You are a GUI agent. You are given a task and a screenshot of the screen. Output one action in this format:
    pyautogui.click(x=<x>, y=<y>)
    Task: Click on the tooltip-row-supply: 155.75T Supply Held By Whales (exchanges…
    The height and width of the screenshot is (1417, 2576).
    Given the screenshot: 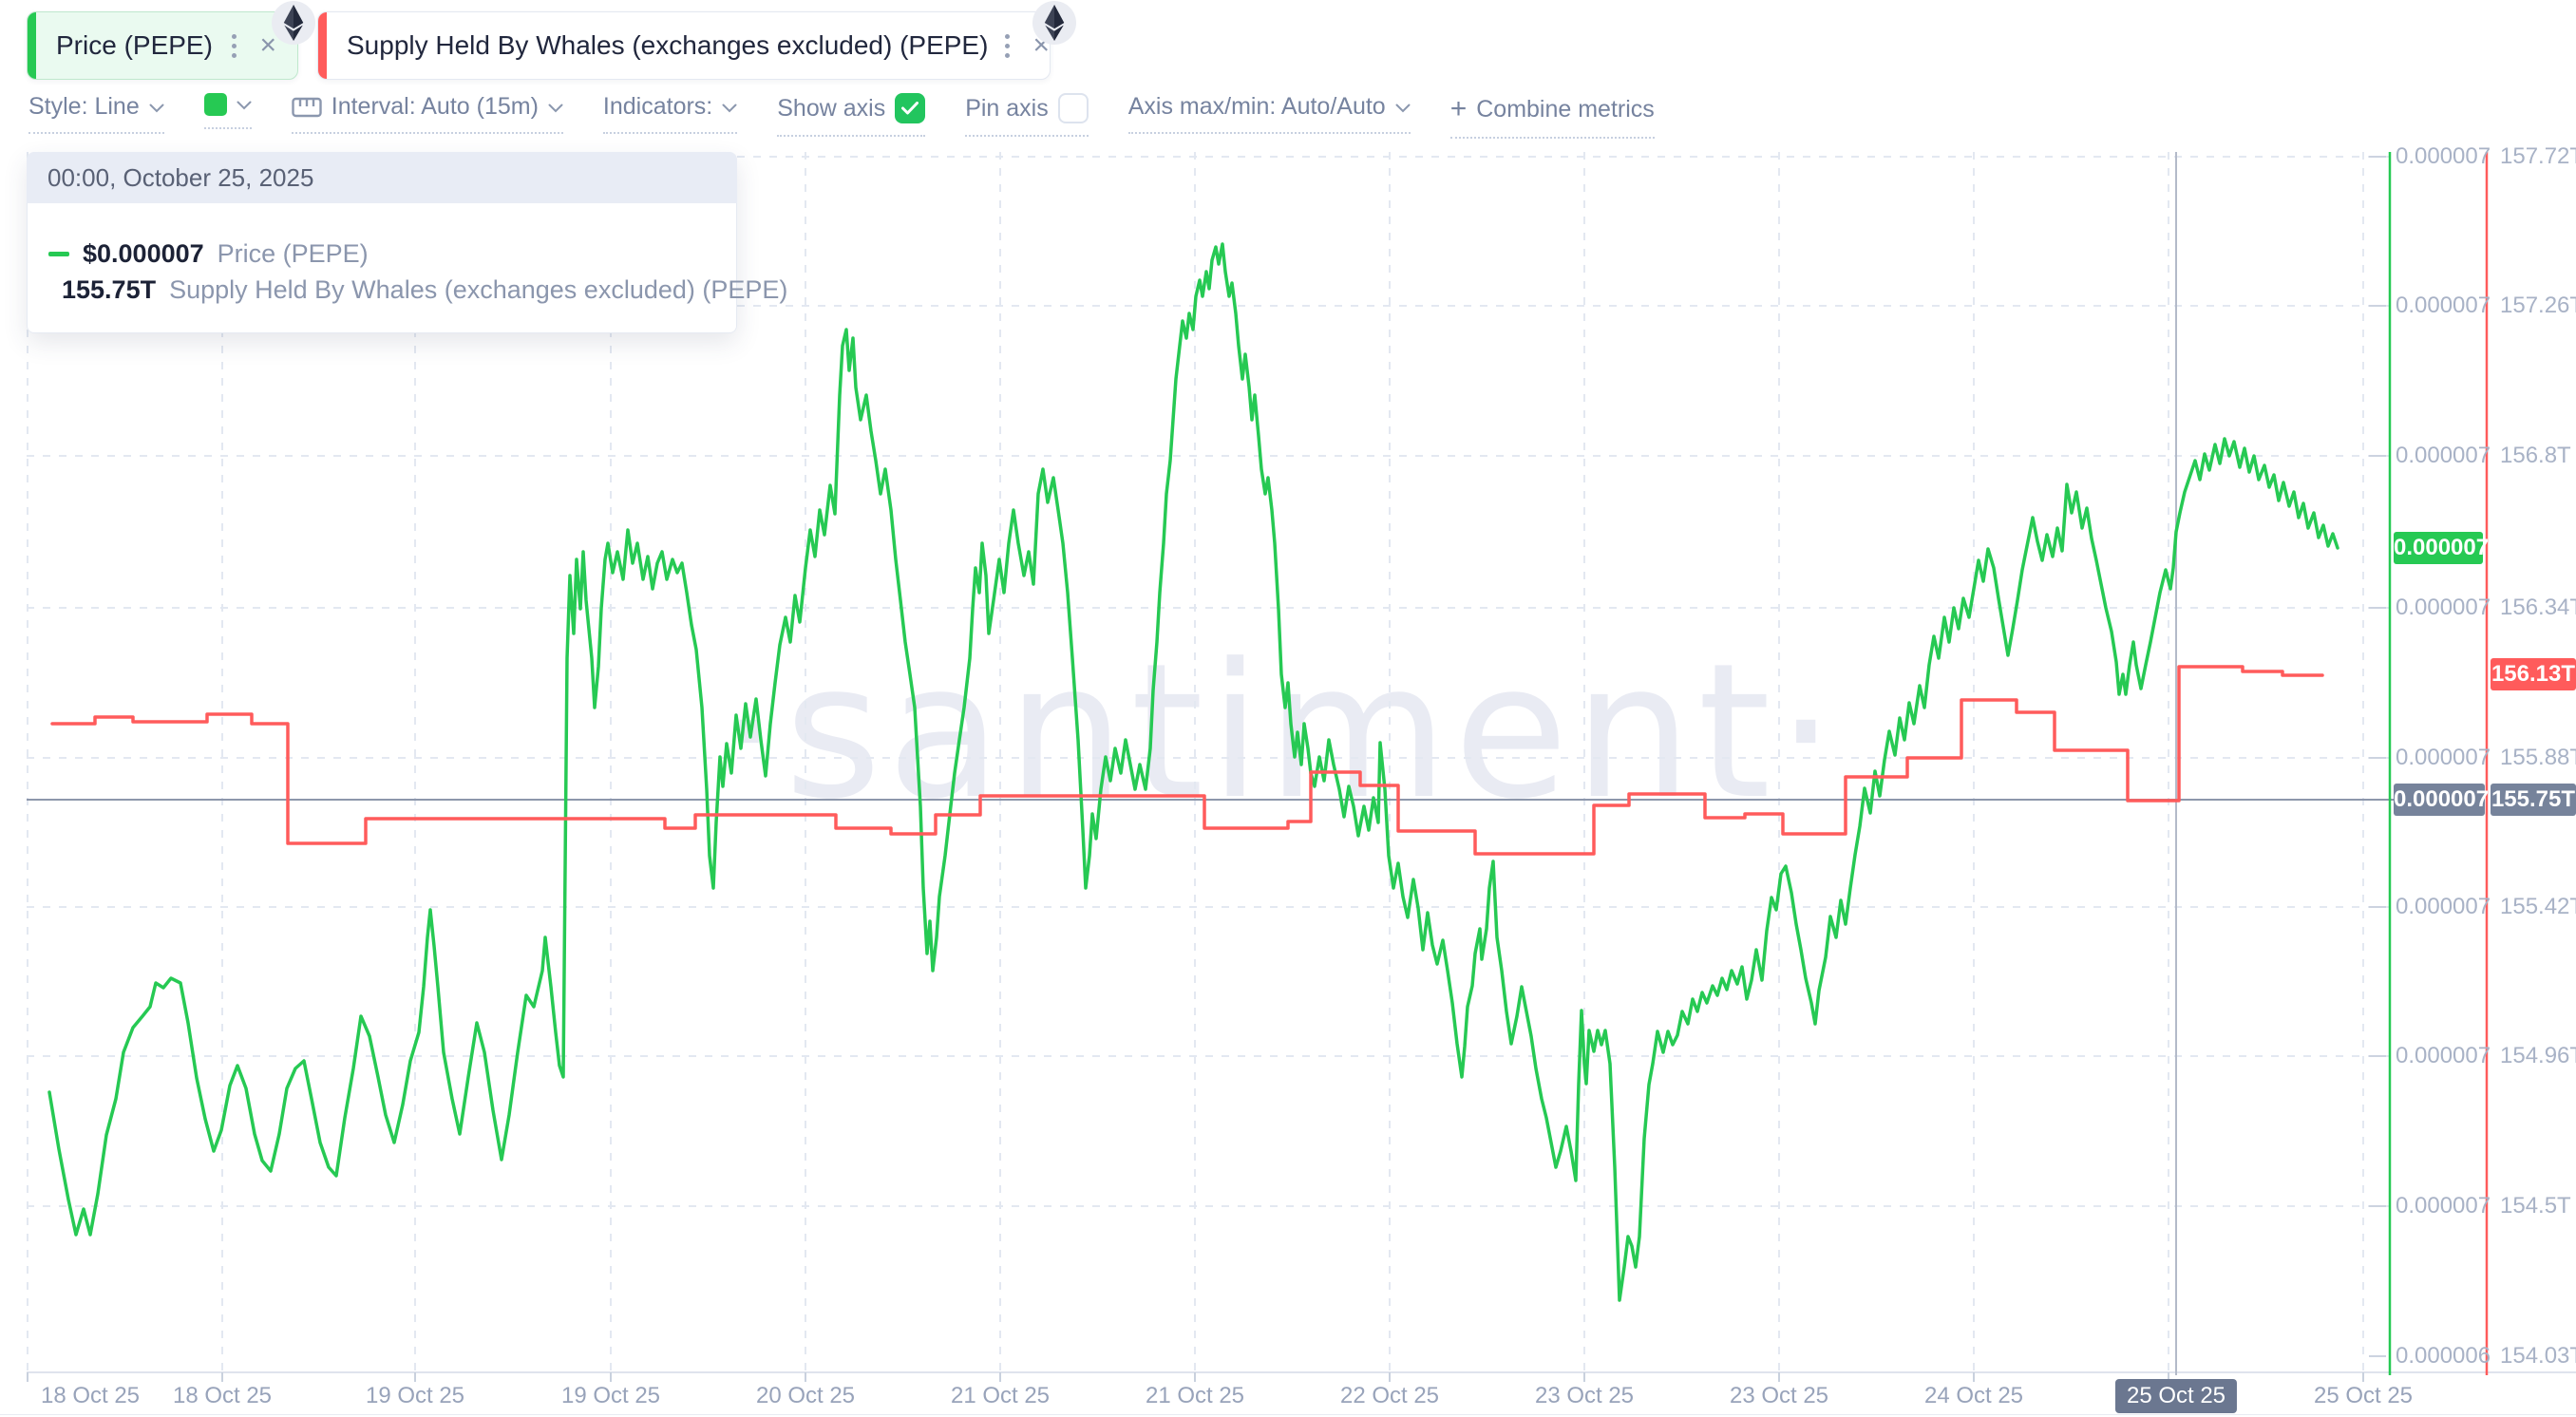 What is the action you would take?
    pyautogui.click(x=417, y=290)
    